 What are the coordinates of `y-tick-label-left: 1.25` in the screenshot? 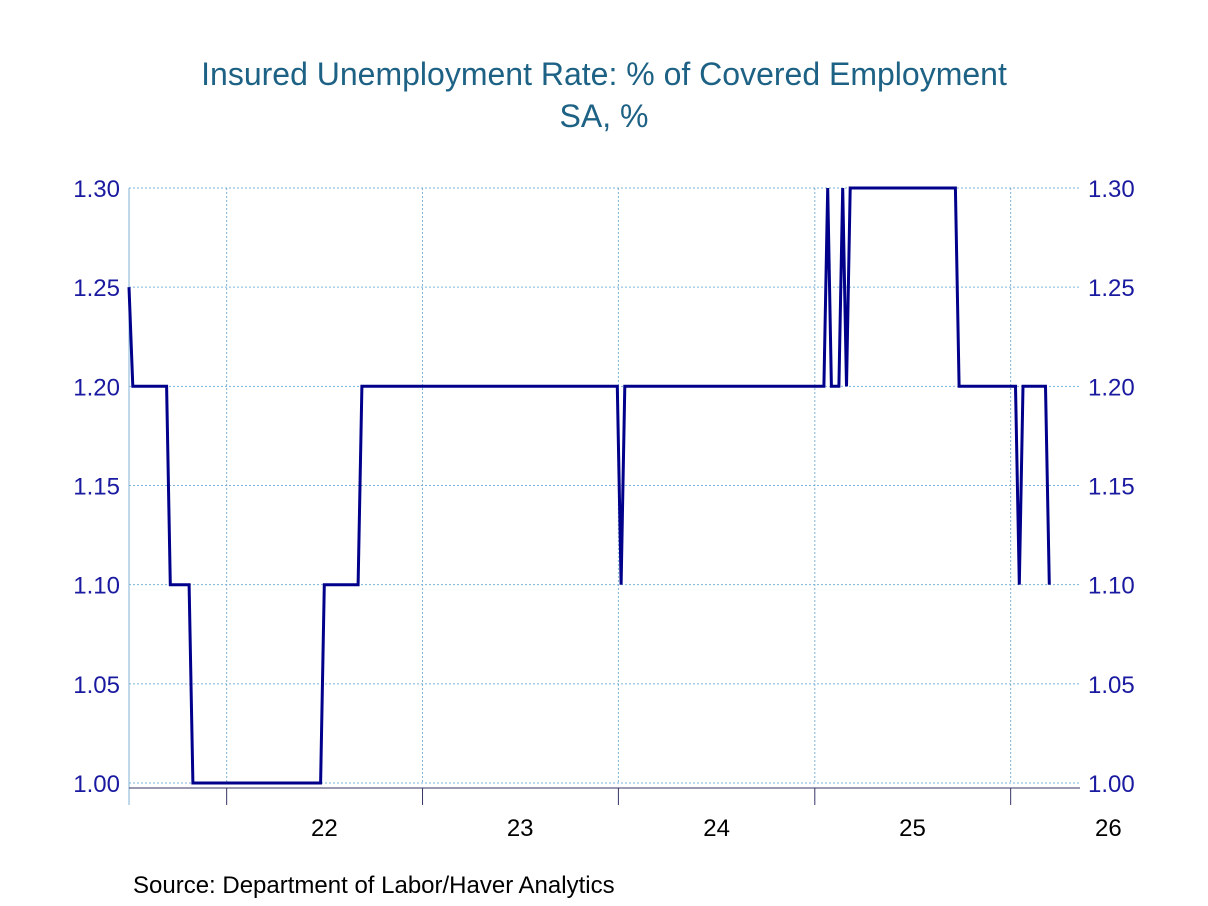 It's located at (96, 288).